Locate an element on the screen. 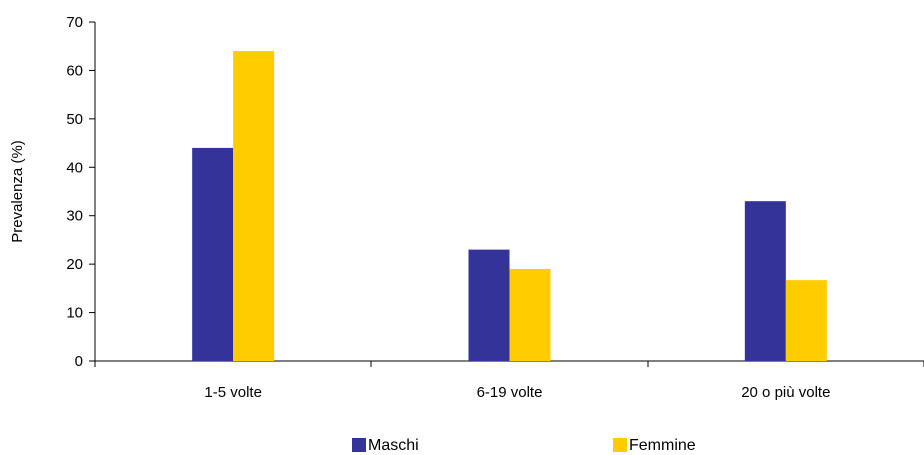 Image resolution: width=924 pixels, height=455 pixels. legend-swatch-maschi is located at coordinates (359, 445).